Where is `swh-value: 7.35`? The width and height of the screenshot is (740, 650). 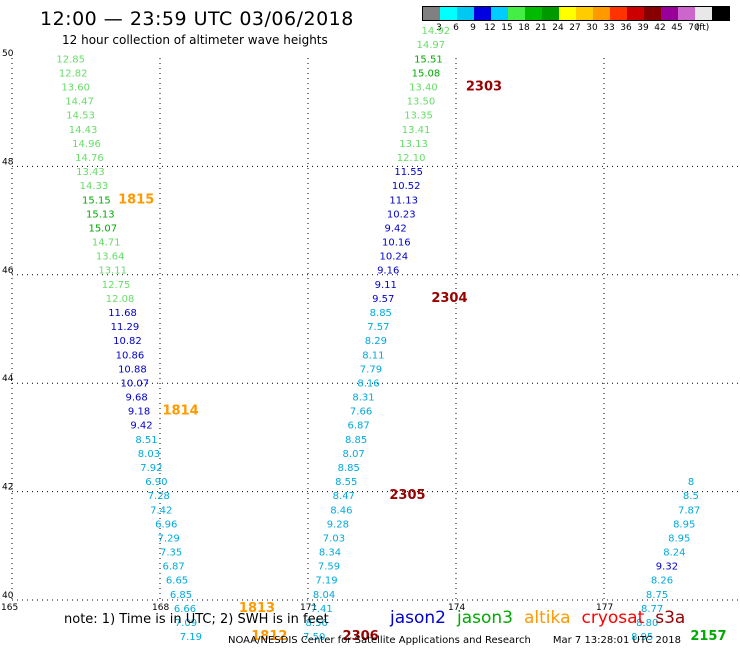
swh-value: 7.35 is located at coordinates (171, 553).